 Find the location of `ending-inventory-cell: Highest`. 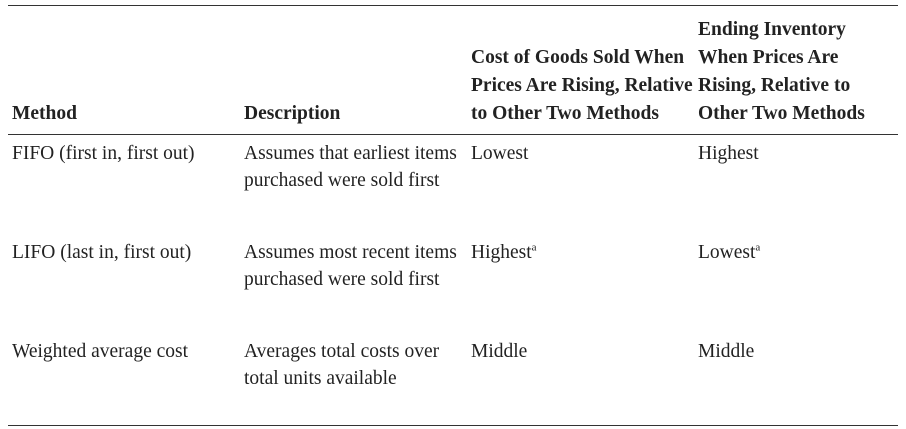

ending-inventory-cell: Highest is located at coordinates (798, 185).